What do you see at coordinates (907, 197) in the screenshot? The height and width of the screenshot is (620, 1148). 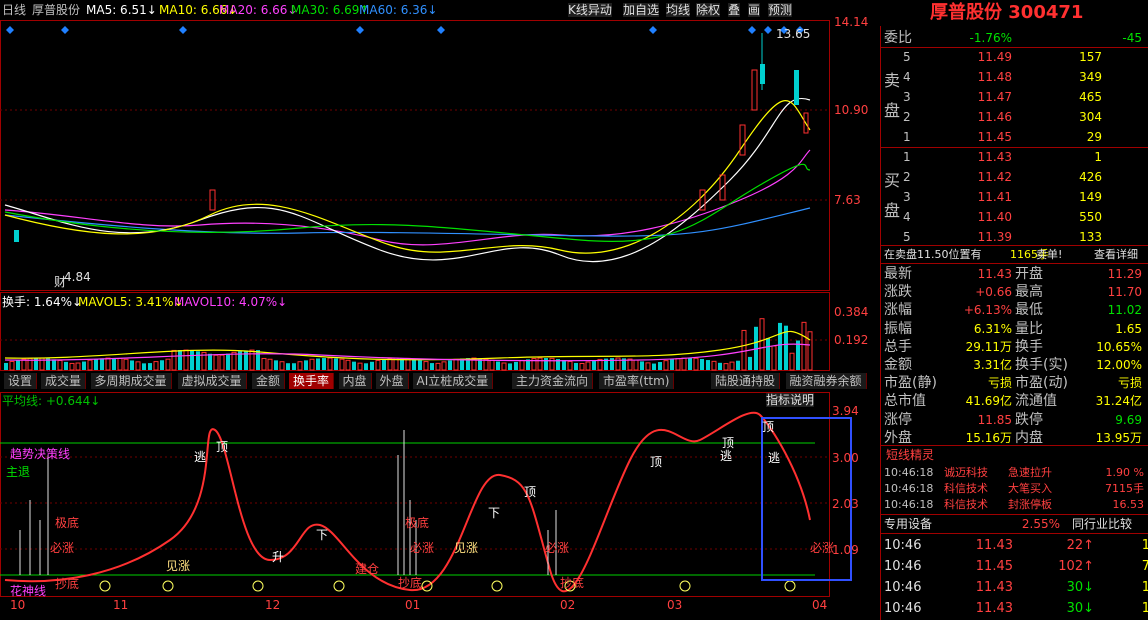 I see `level: 3` at bounding box center [907, 197].